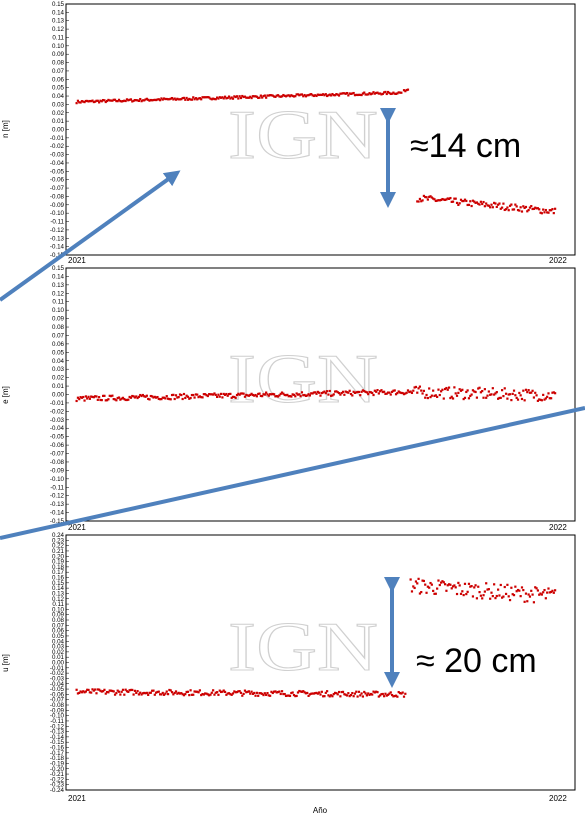  What do you see at coordinates (58, 604) in the screenshot?
I see `y-tick-label: 0.11` at bounding box center [58, 604].